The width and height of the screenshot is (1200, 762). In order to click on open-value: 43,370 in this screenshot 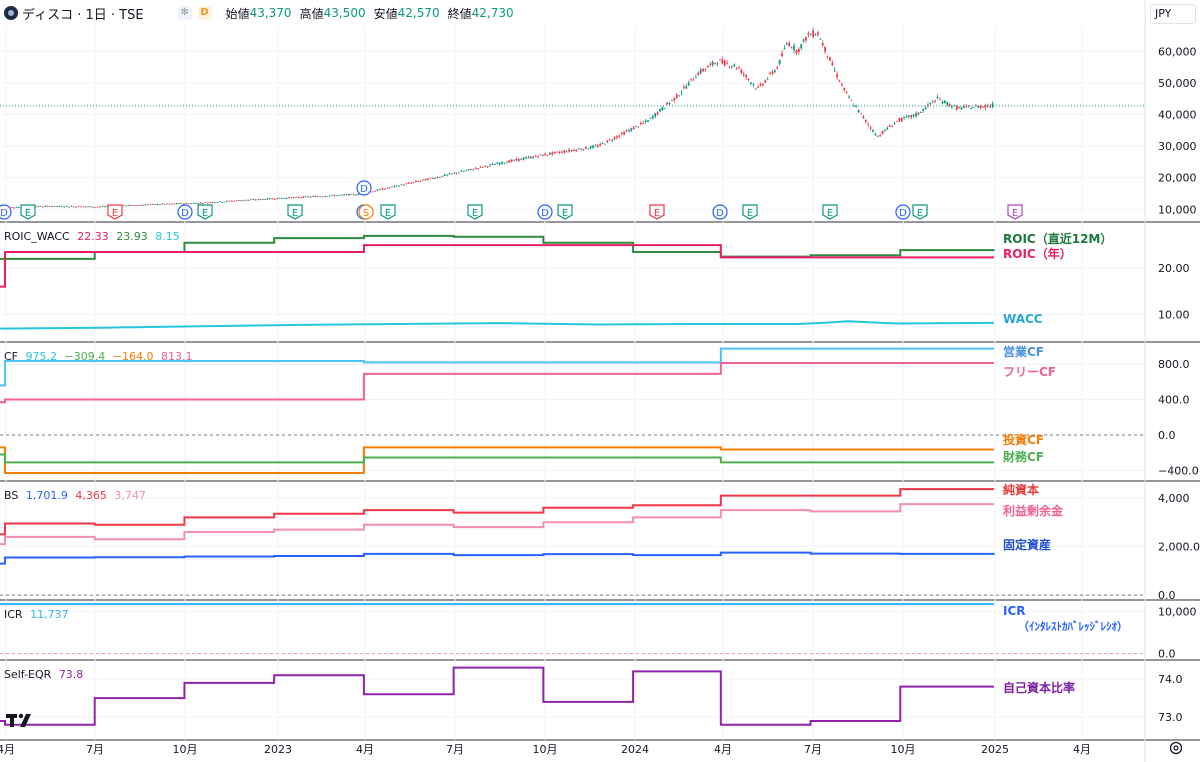, I will do `click(270, 13)`.